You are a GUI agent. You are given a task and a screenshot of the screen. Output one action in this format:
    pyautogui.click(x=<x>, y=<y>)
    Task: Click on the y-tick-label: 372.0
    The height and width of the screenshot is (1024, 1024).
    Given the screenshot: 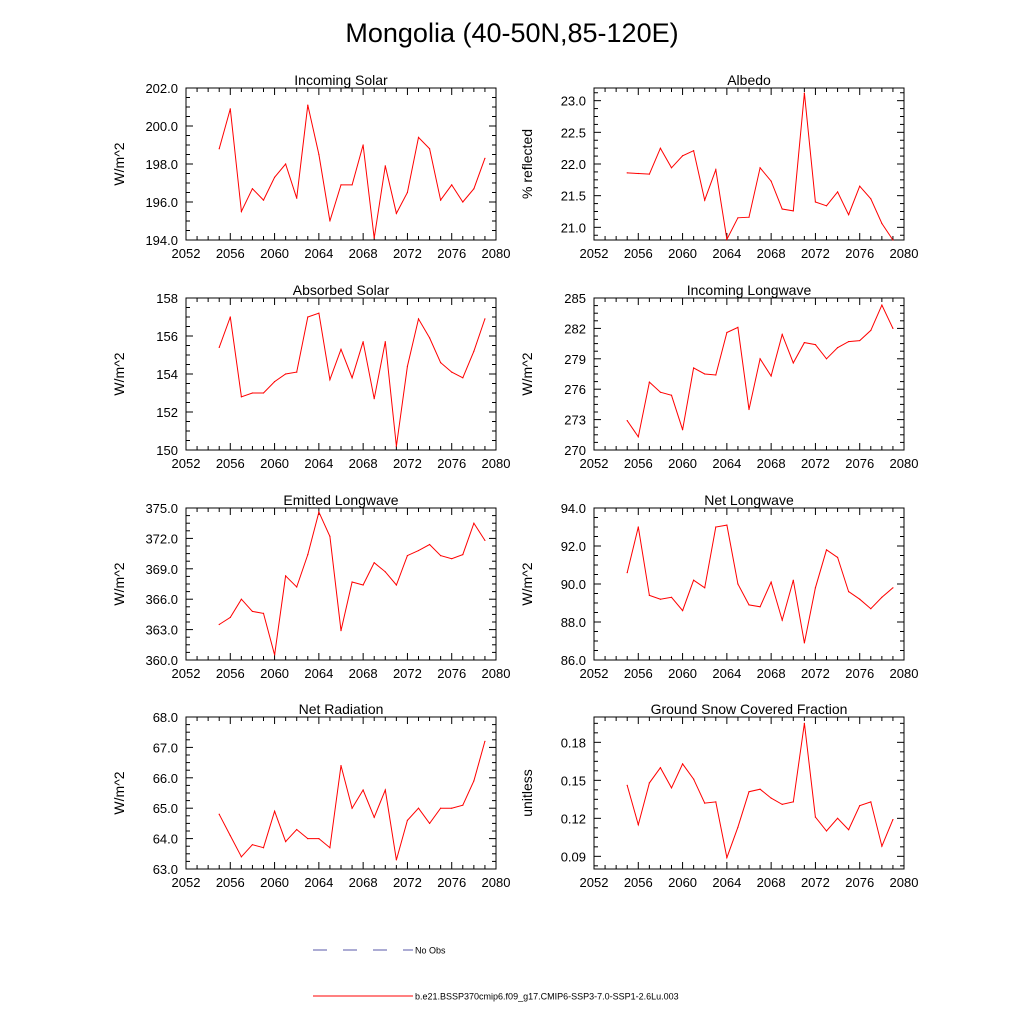 What is the action you would take?
    pyautogui.click(x=161, y=538)
    